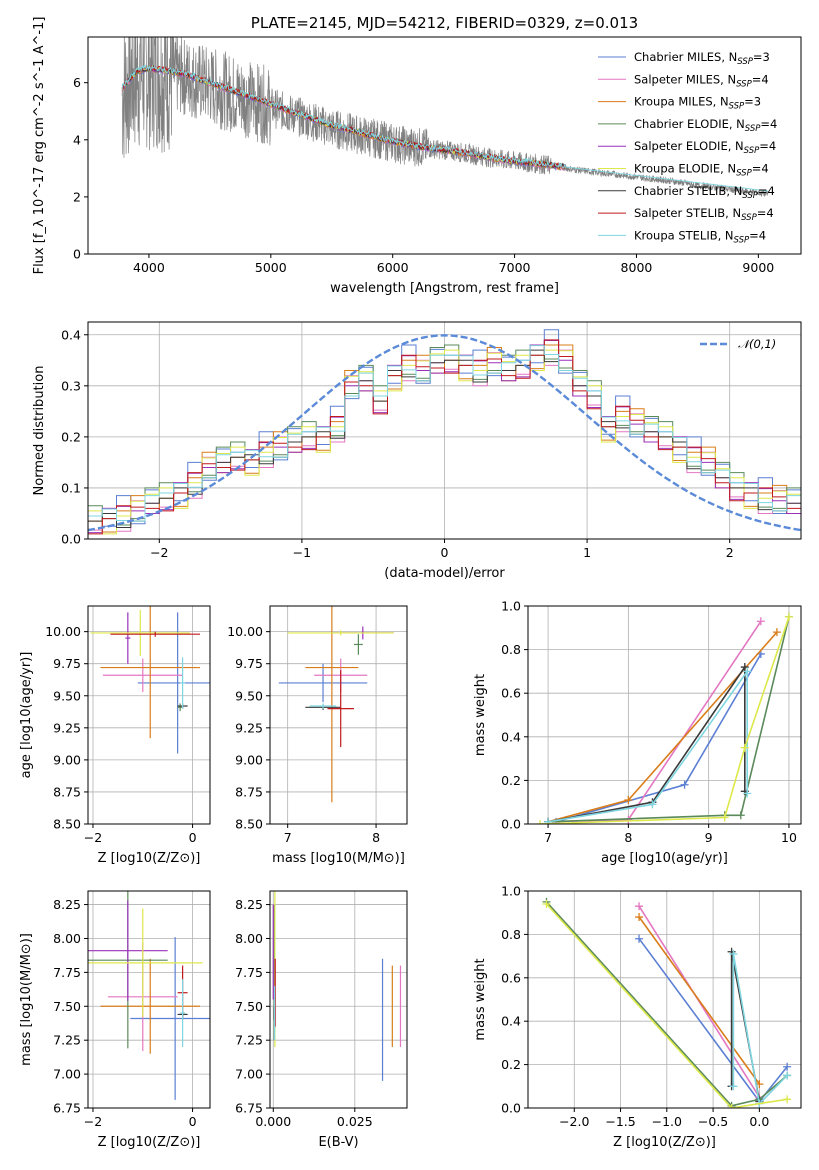 The image size is (819, 1170). Describe the element at coordinates (39, 431) in the screenshot. I see `residual-hist-ylabel: Normed distribution` at that location.